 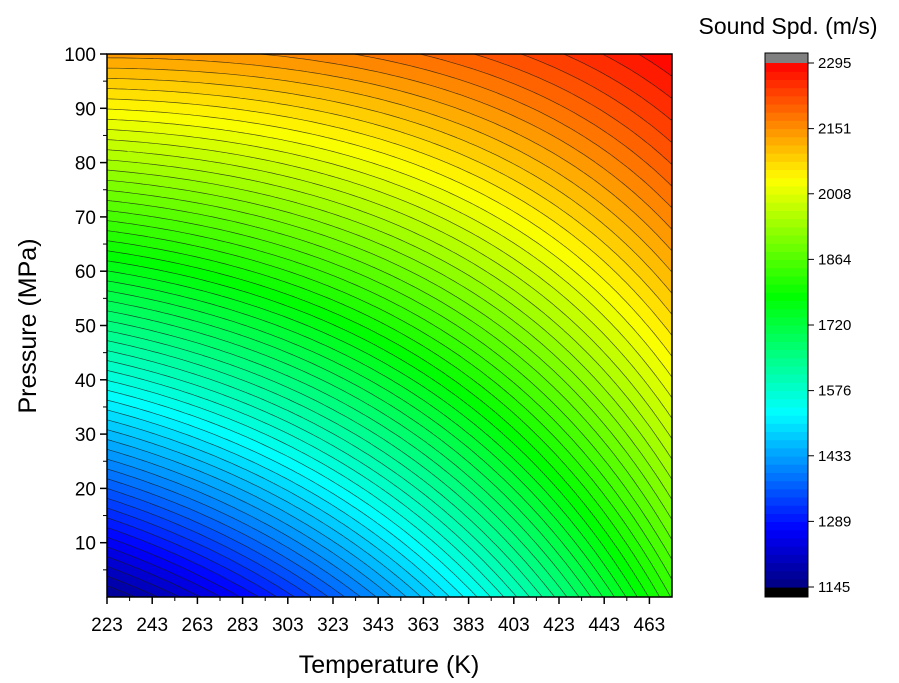 What do you see at coordinates (85, 435) in the screenshot?
I see `y-tick-label: 30` at bounding box center [85, 435].